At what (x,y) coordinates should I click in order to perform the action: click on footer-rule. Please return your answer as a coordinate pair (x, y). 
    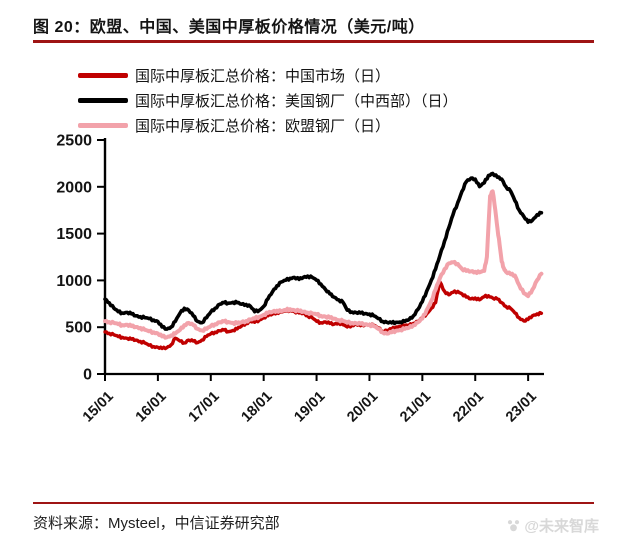
    Looking at the image, I should click on (313, 503).